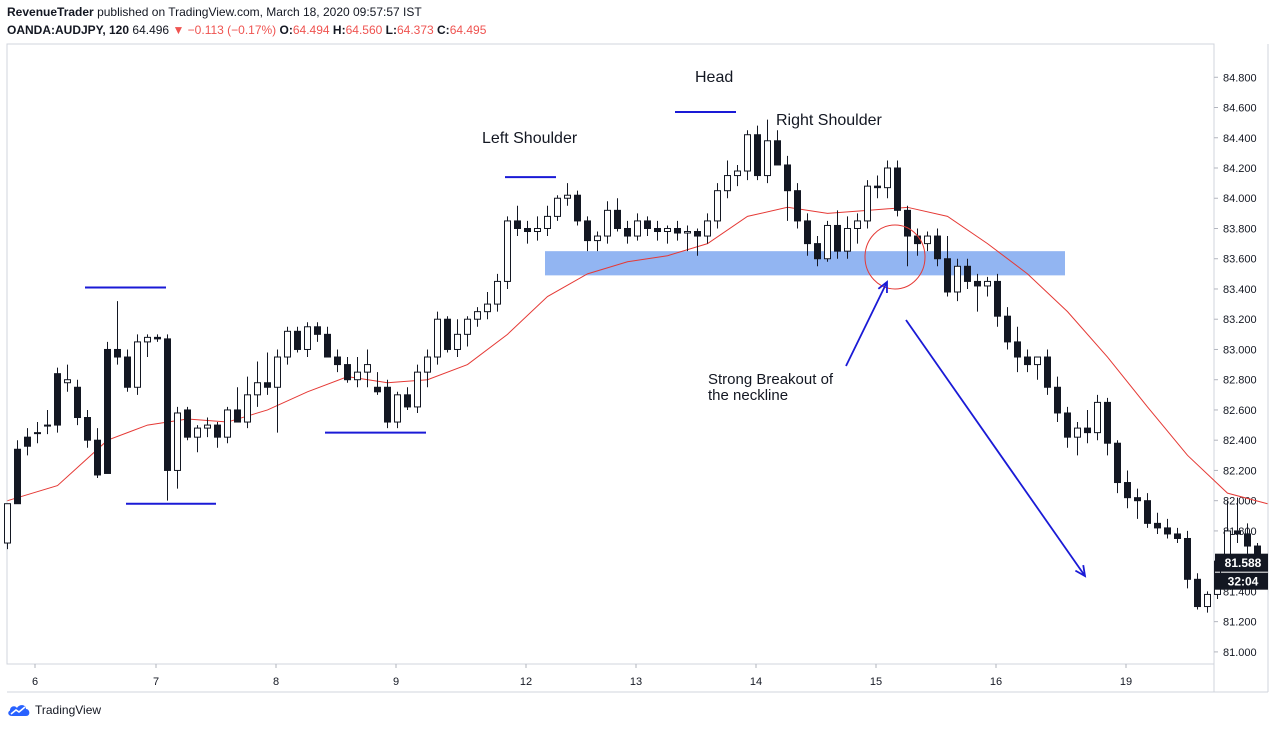 This screenshot has width=1274, height=729. Describe the element at coordinates (895, 257) in the screenshot. I see `breakout-circle` at that location.